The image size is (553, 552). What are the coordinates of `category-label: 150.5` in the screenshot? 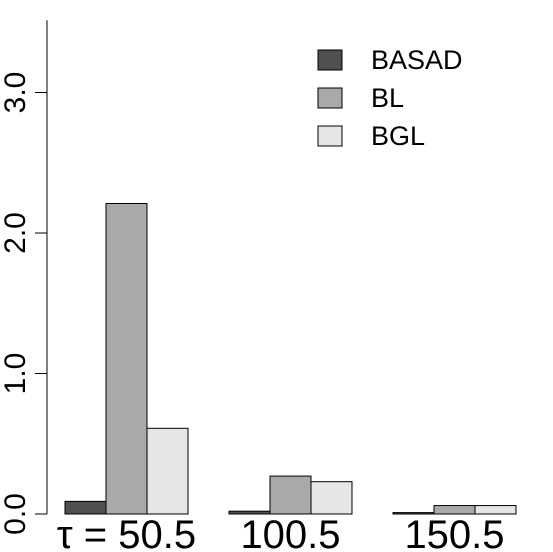 It's located at (454, 532).